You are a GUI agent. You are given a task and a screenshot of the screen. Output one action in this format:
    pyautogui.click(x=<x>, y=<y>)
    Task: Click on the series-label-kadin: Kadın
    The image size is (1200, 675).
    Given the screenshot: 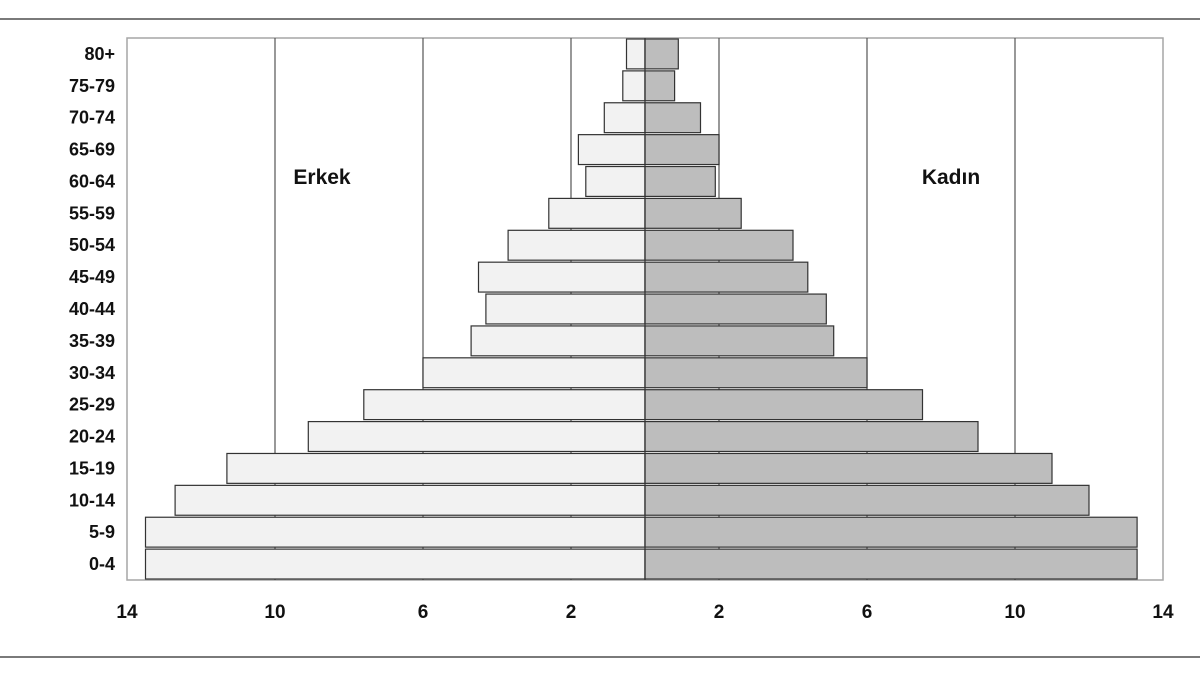 What is the action you would take?
    pyautogui.click(x=951, y=177)
    